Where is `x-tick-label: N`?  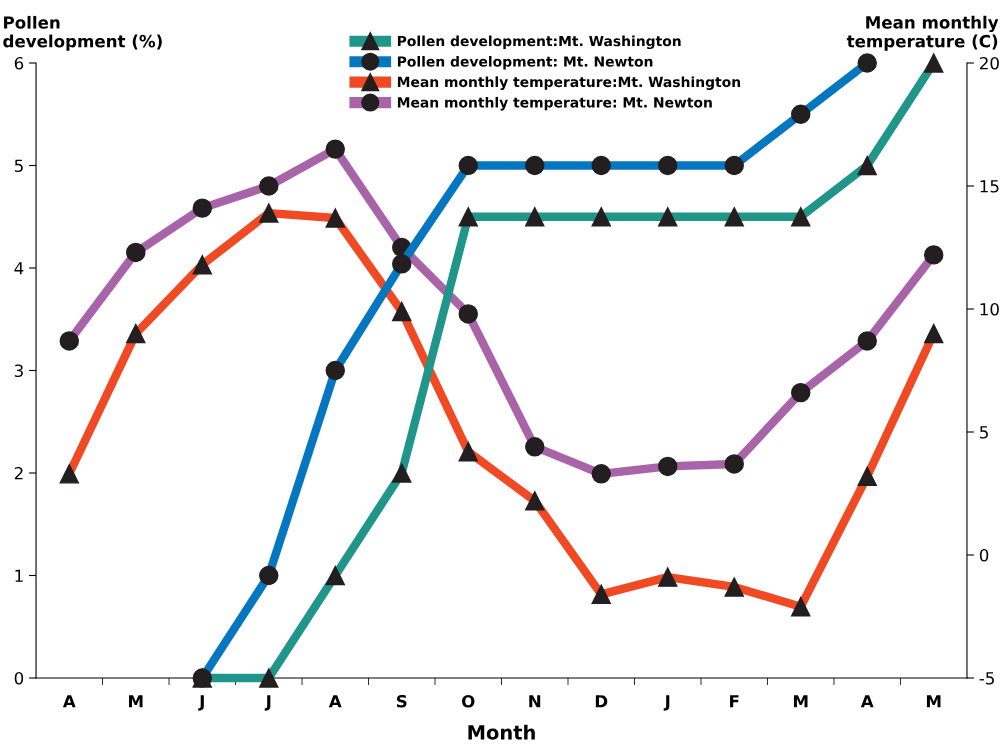 x-tick-label: N is located at coordinates (535, 701).